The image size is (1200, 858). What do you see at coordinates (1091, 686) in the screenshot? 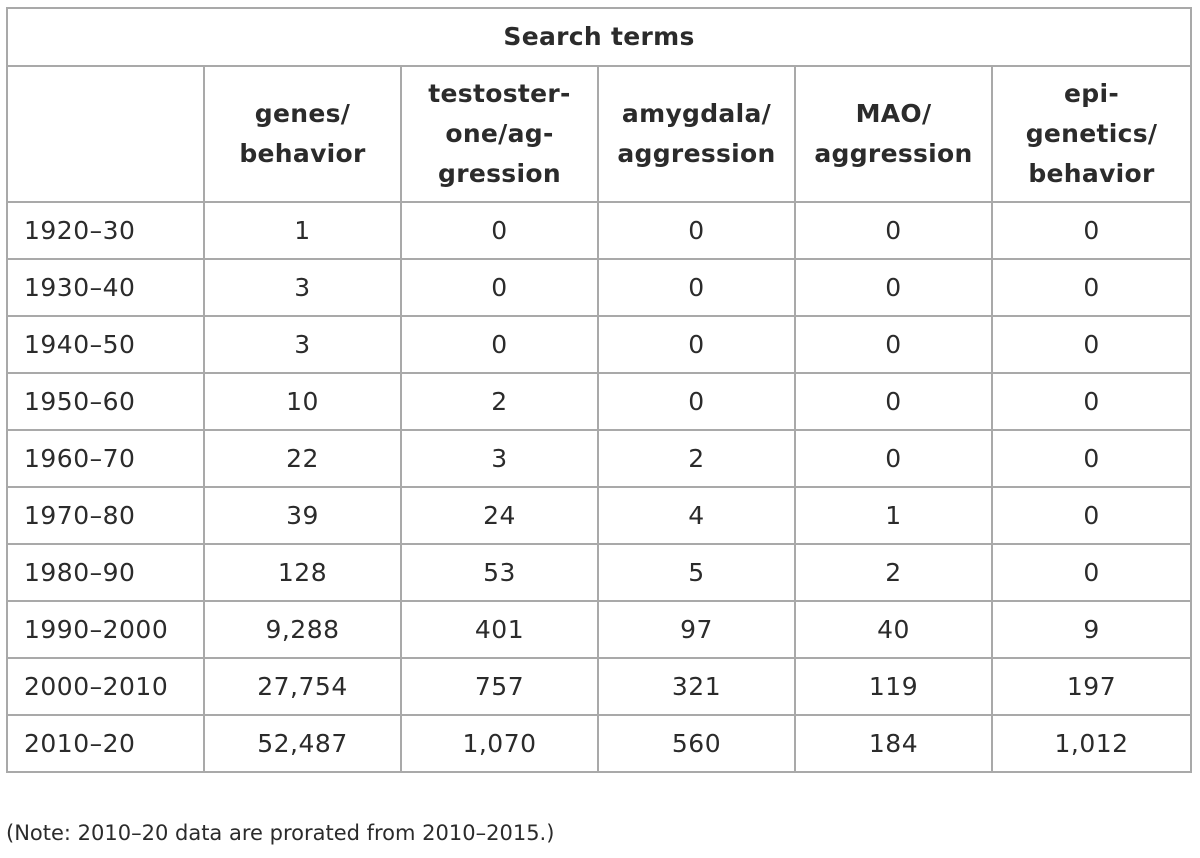
I see `count-cell: 197` at bounding box center [1091, 686].